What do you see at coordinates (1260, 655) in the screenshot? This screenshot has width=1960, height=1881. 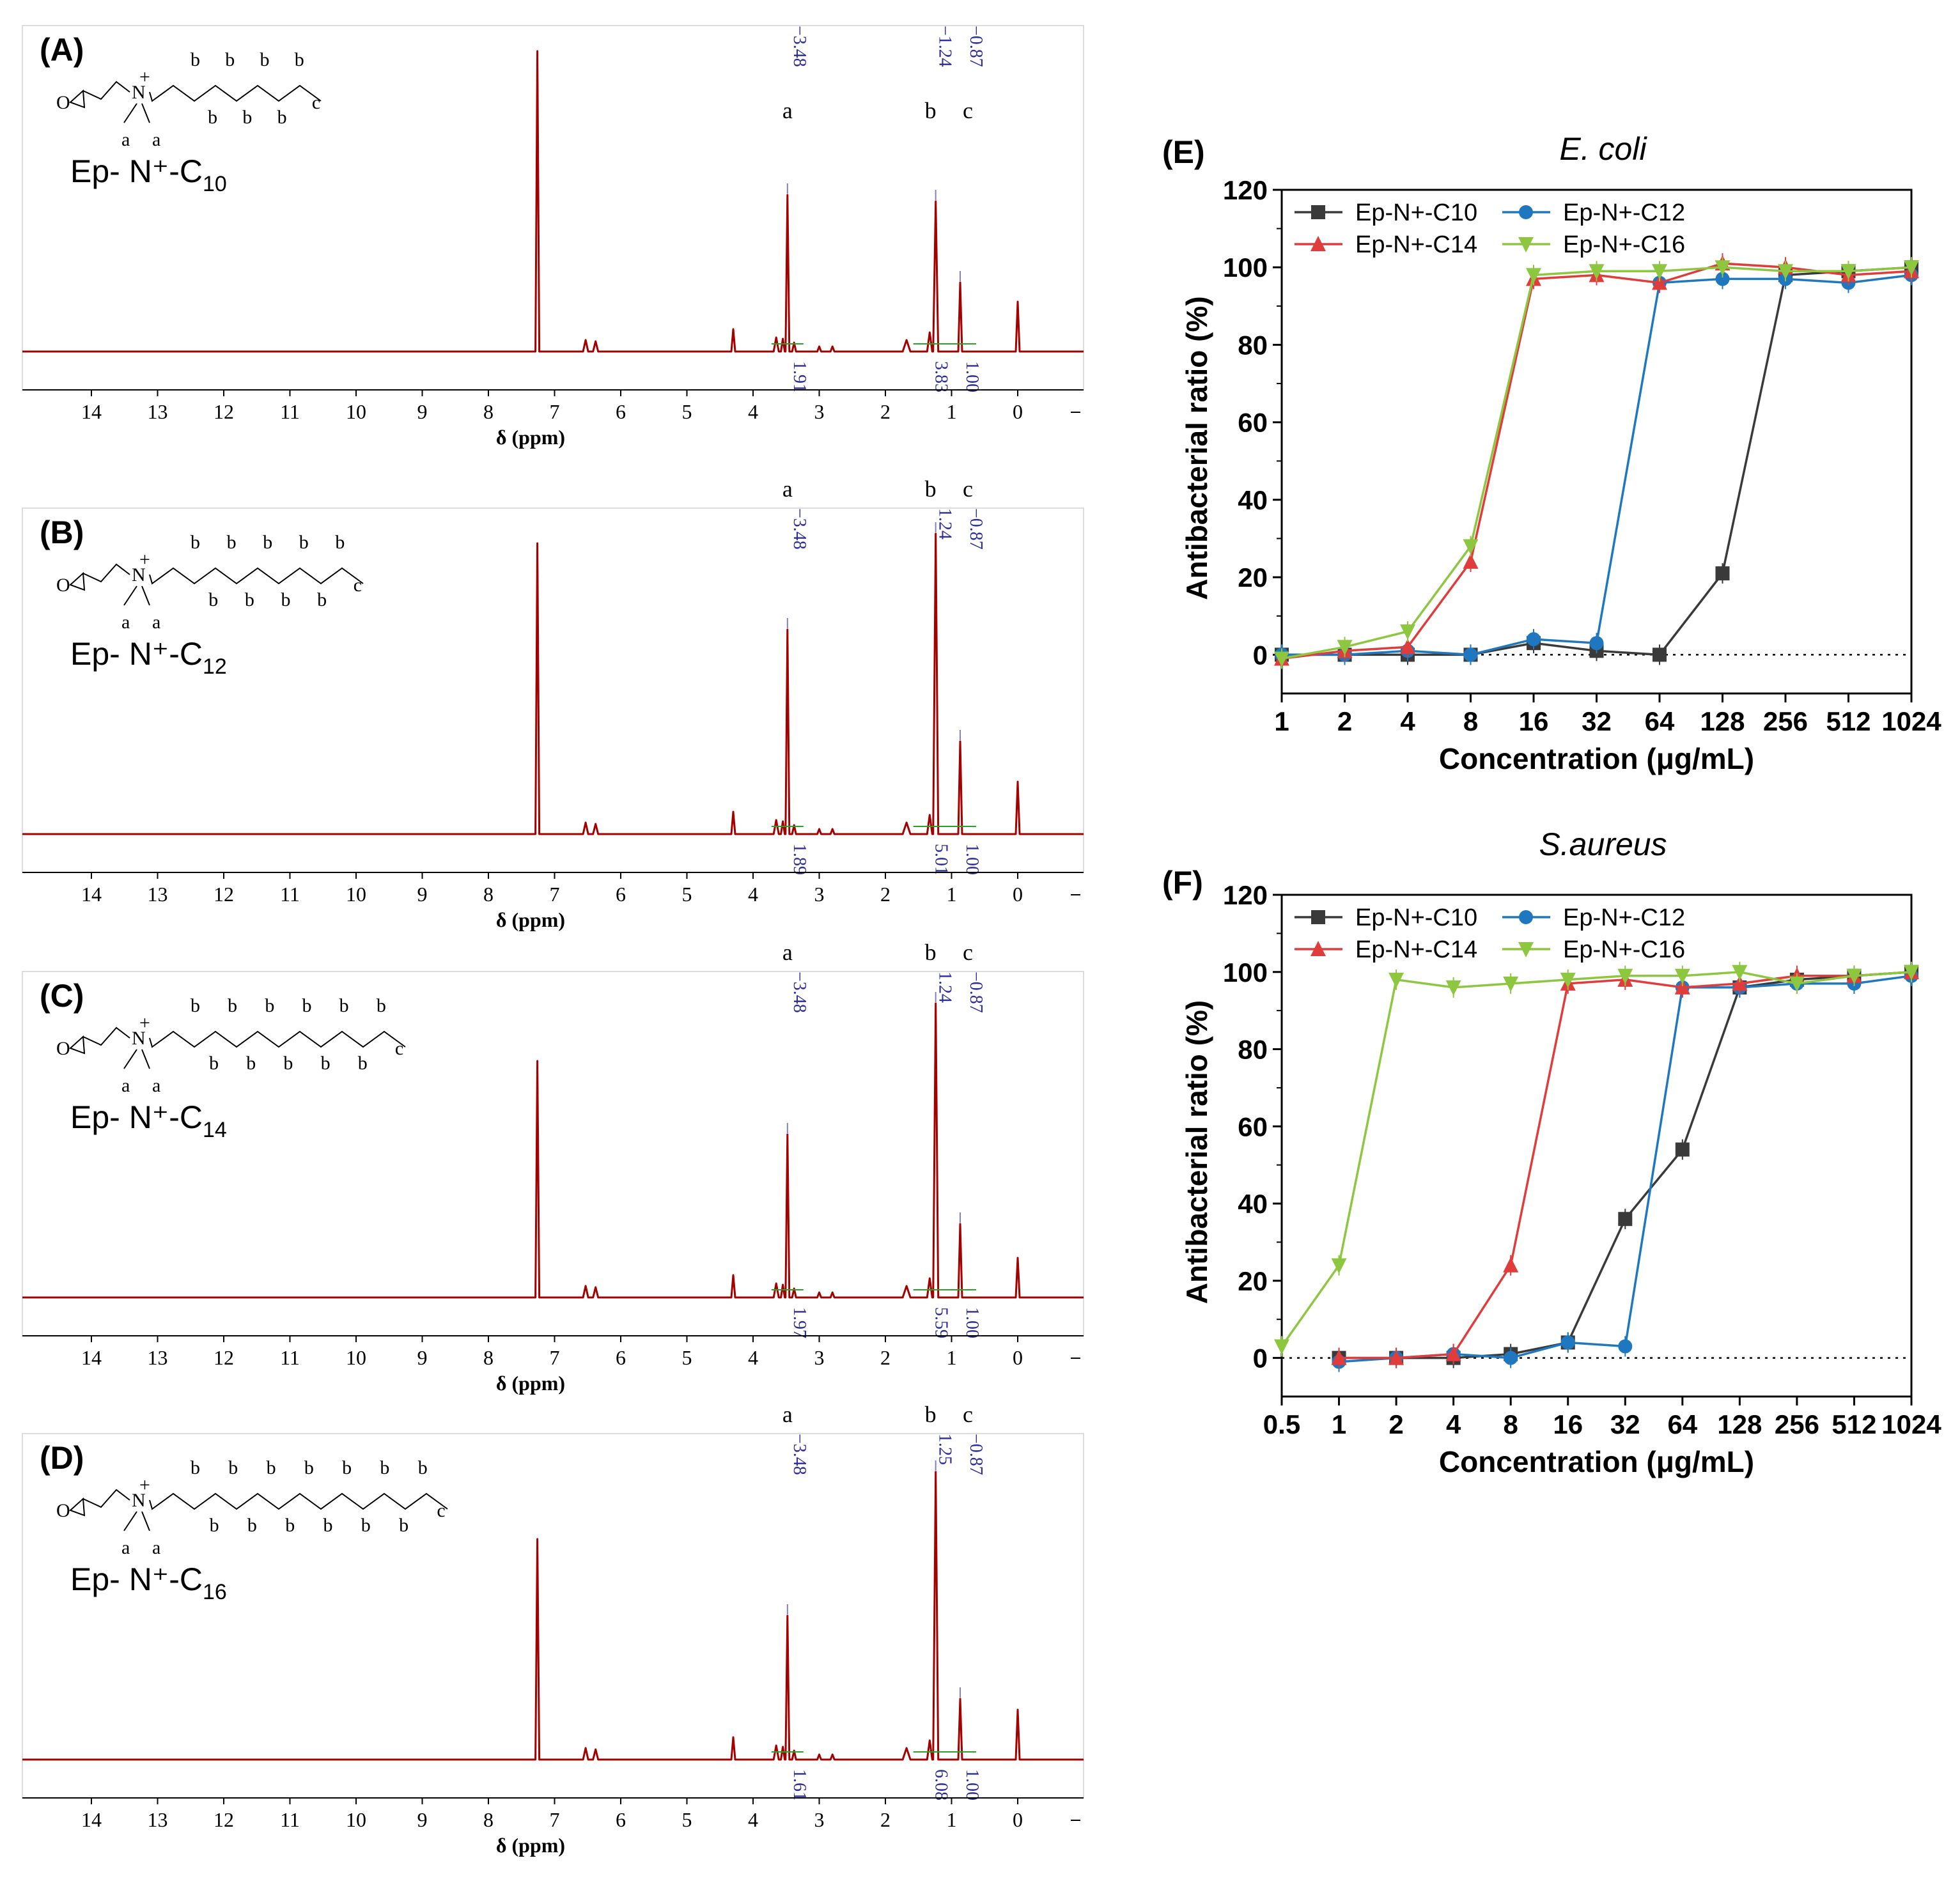 I see `y-tick-label: 0` at bounding box center [1260, 655].